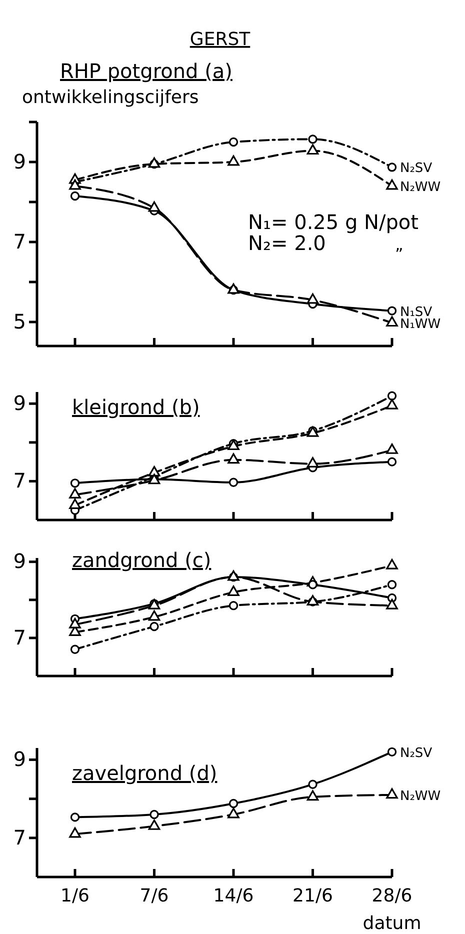 Image resolution: width=465 pixels, height=934 pixels. Describe the element at coordinates (154, 896) in the screenshot. I see `x-tick-label: 7/6` at that location.